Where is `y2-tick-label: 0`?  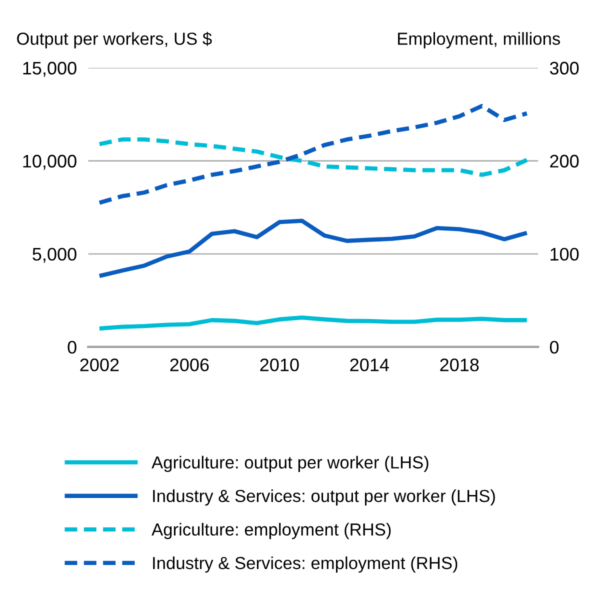
y2-tick-label: 0 is located at coordinates (554, 347).